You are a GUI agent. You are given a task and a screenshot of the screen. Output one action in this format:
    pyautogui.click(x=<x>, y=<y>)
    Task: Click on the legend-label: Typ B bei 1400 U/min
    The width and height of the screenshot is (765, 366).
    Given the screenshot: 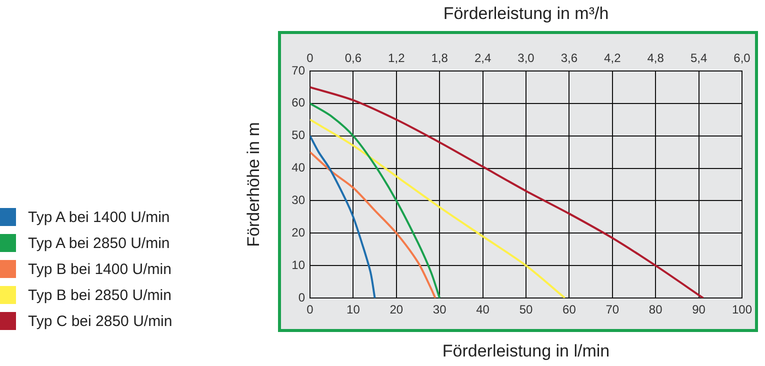 What is the action you would take?
    pyautogui.click(x=100, y=269)
    